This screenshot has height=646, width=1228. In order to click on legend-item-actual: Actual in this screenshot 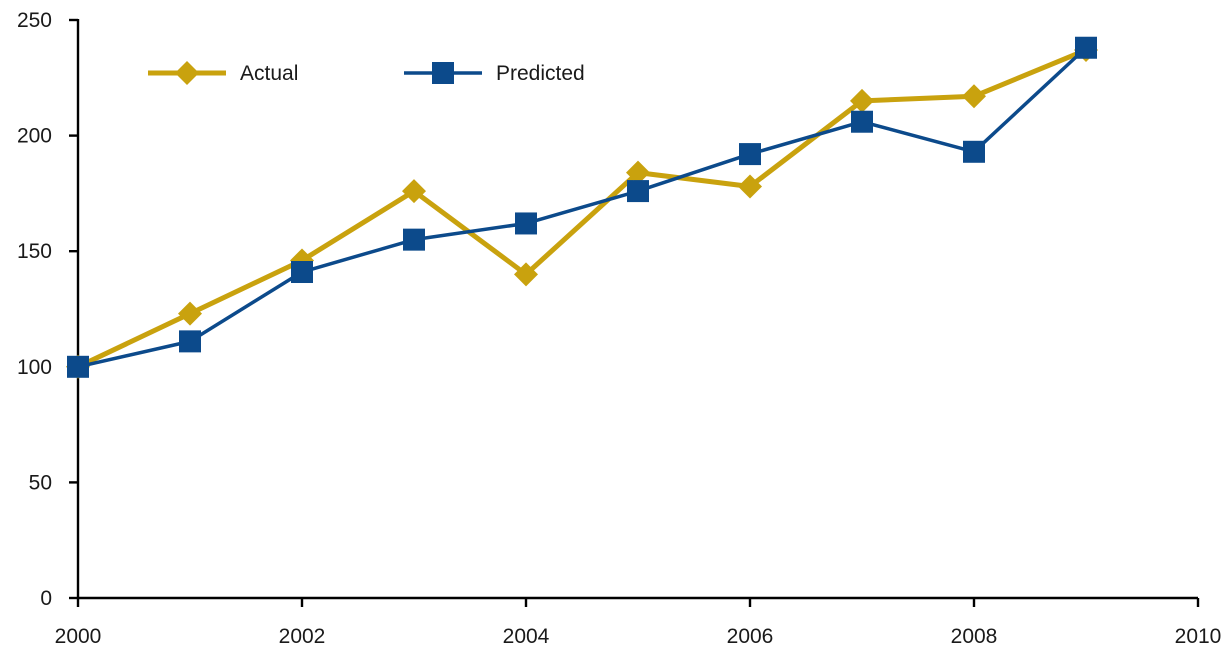, I will do `click(223, 73)`.